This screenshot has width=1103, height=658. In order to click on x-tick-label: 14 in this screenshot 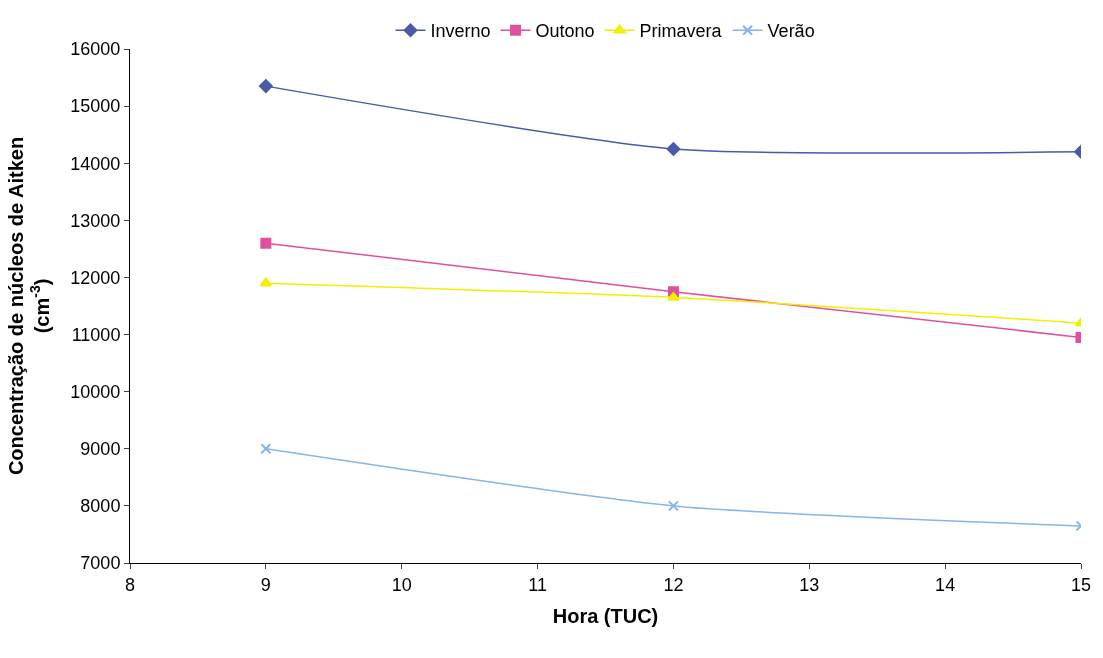, I will do `click(945, 584)`.